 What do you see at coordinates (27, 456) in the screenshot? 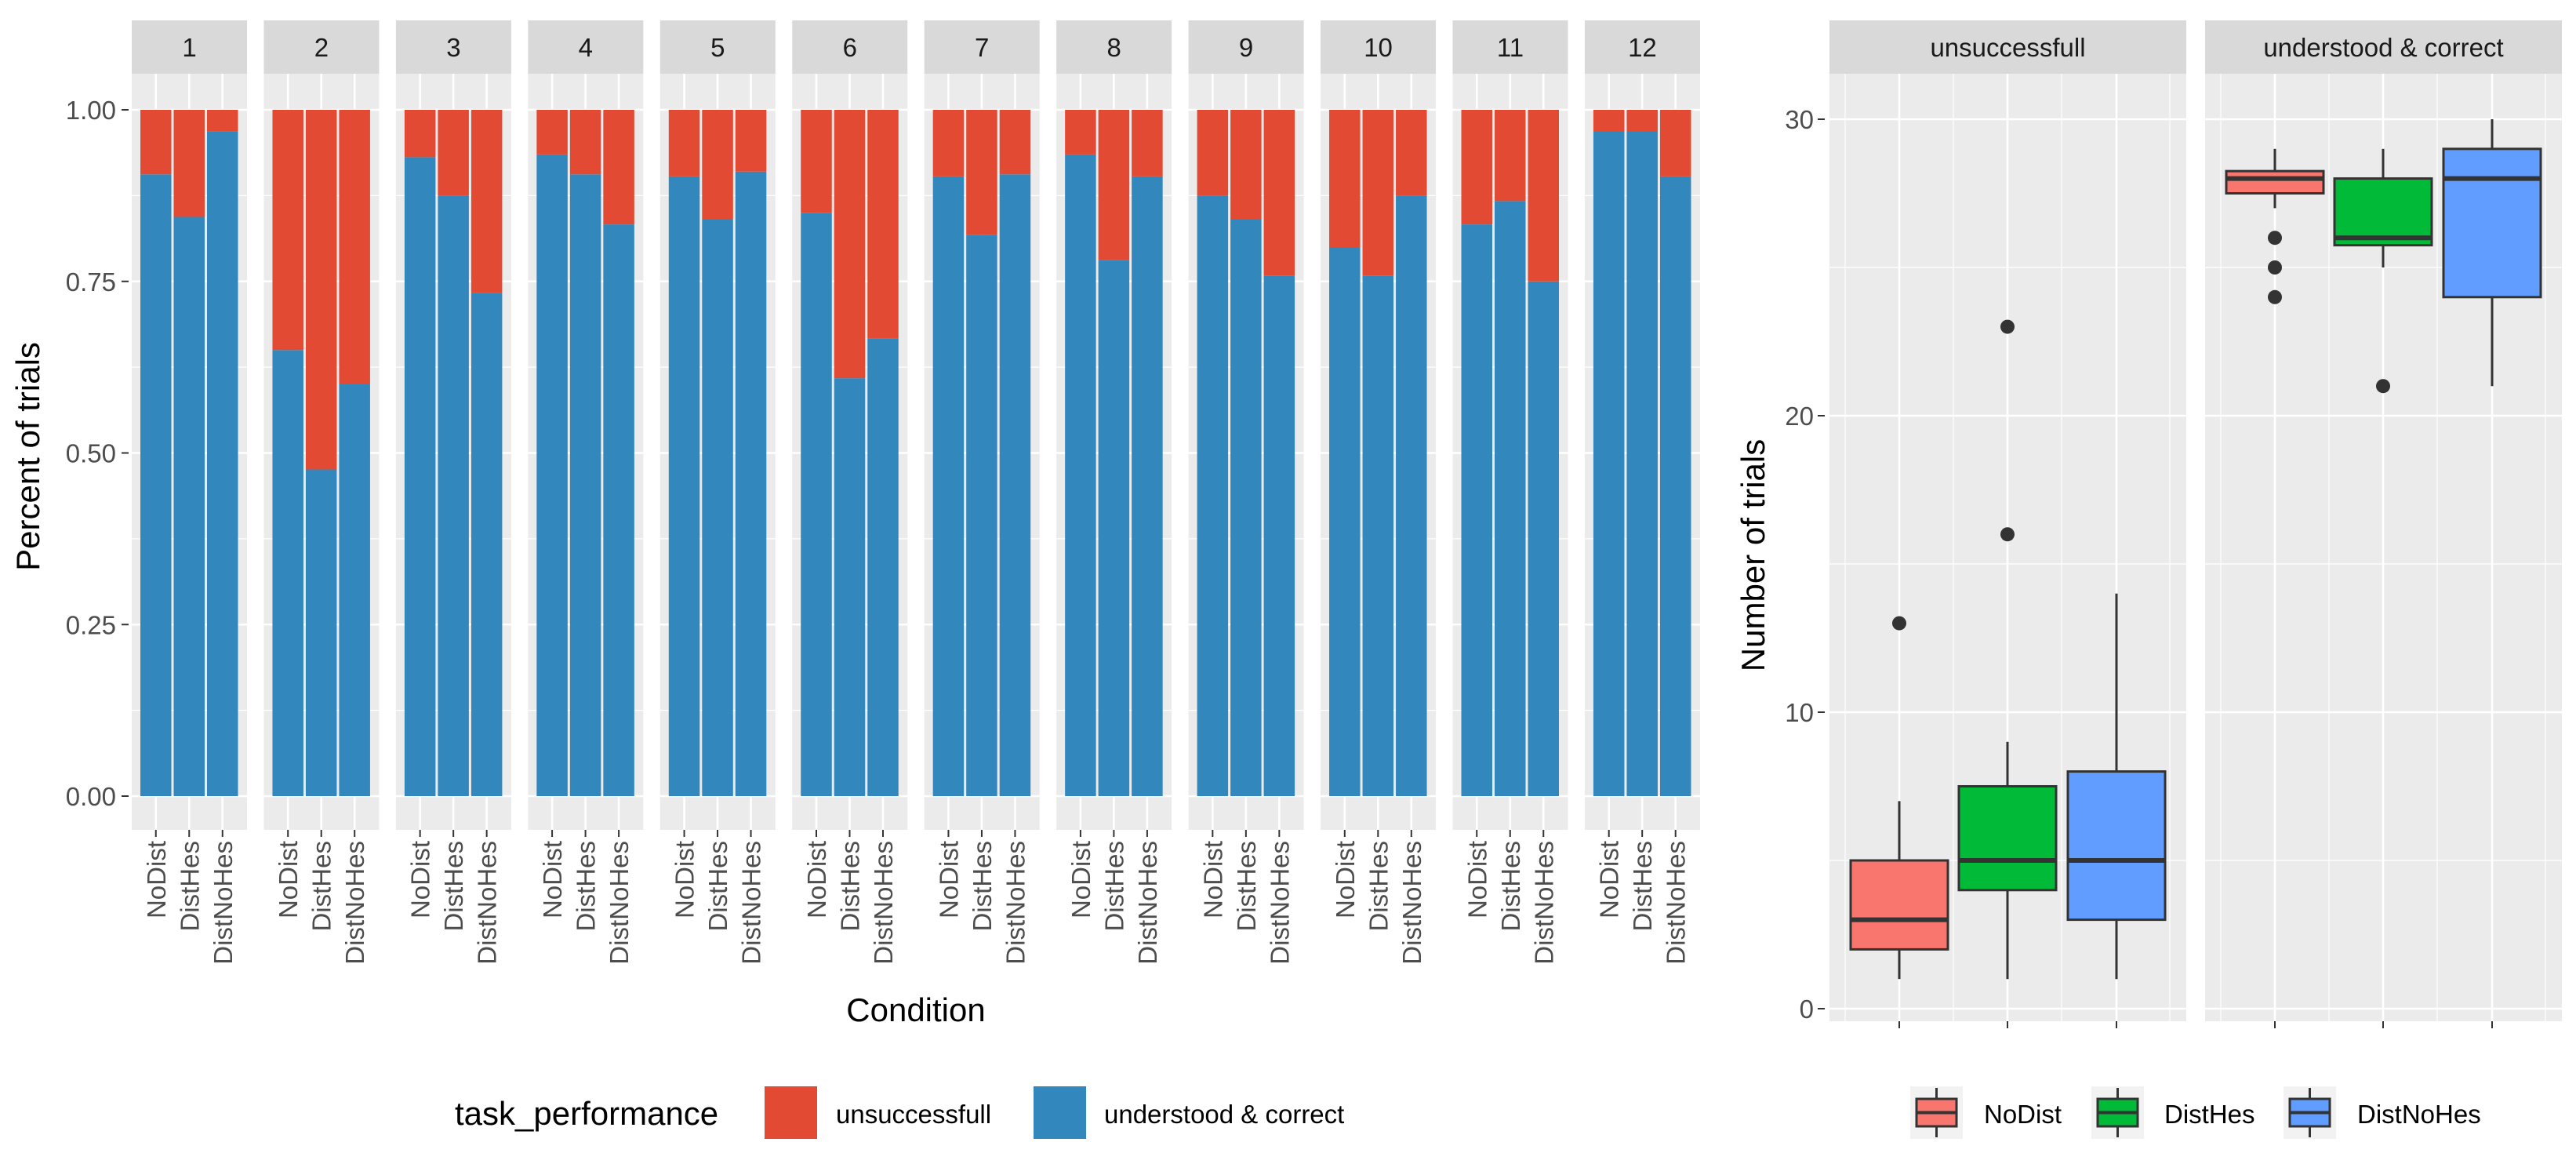
I see `y-axis-title: Percent of trials` at bounding box center [27, 456].